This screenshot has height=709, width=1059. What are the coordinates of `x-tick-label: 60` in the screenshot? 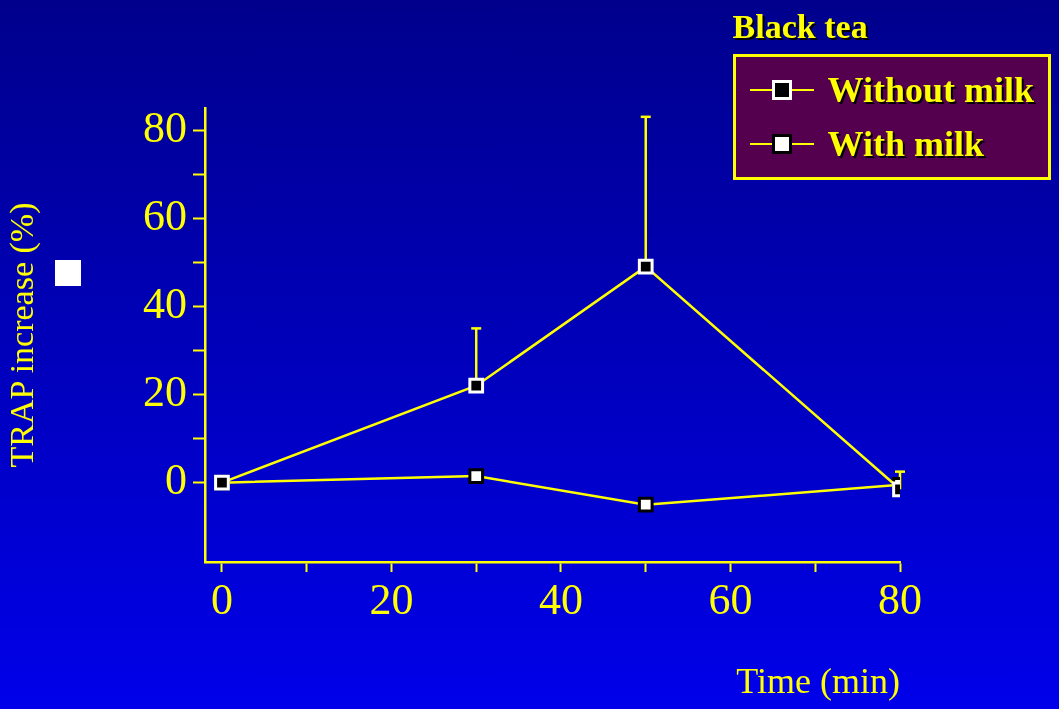 It's located at (730, 599).